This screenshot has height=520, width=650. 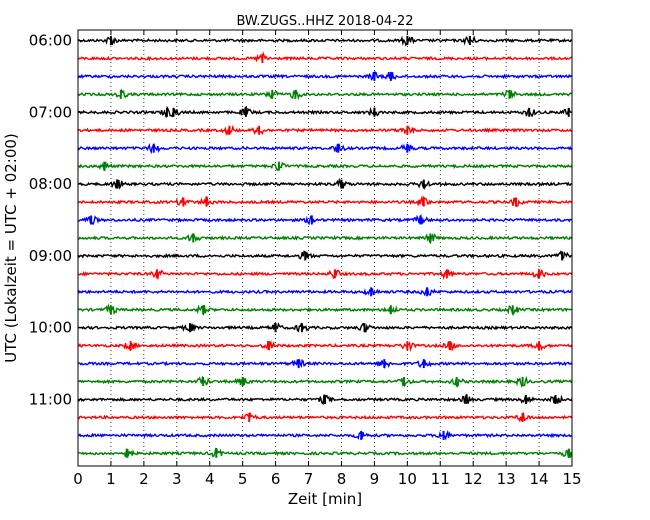 I want to click on x-tick-label: 9, so click(x=375, y=479).